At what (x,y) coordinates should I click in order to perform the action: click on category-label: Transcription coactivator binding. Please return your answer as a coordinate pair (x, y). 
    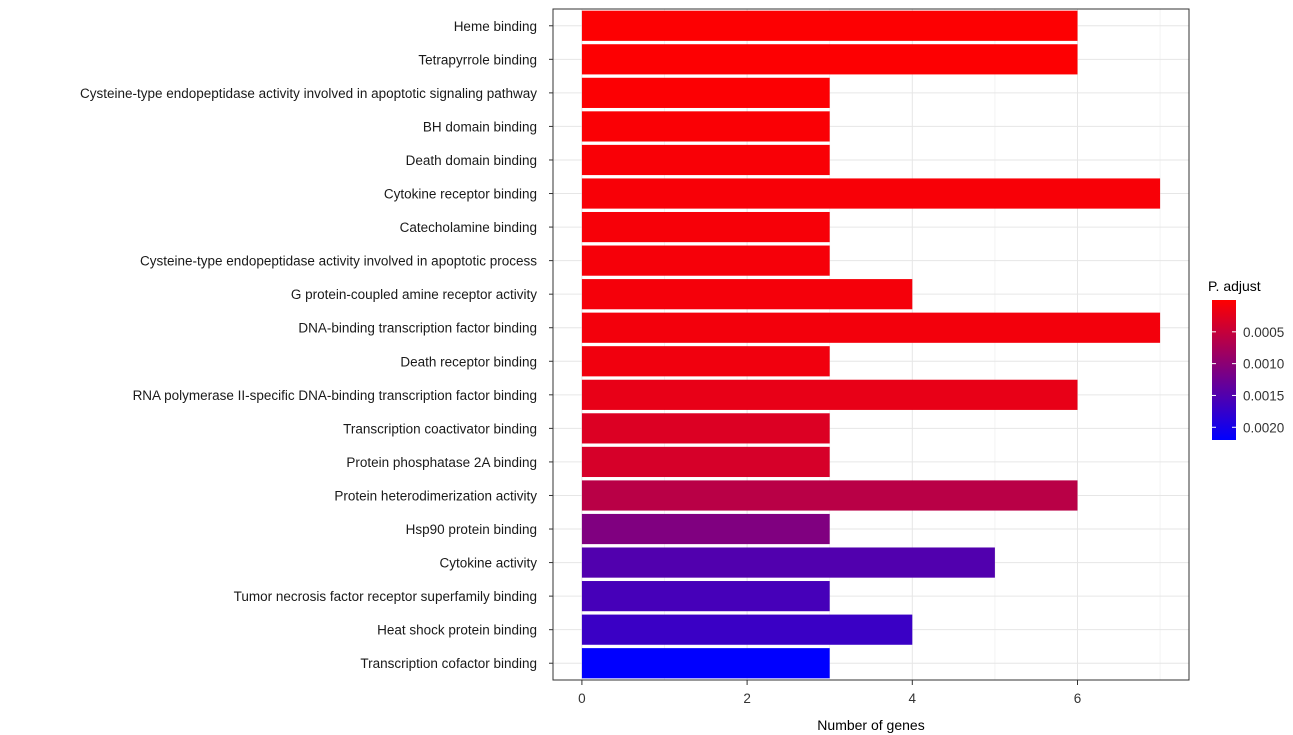
    Looking at the image, I should click on (440, 428).